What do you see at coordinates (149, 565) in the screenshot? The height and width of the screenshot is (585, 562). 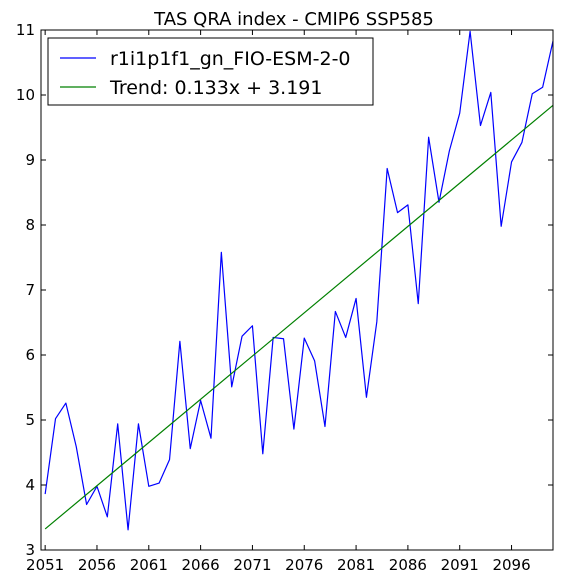 I see `x-tick-label: 2061` at bounding box center [149, 565].